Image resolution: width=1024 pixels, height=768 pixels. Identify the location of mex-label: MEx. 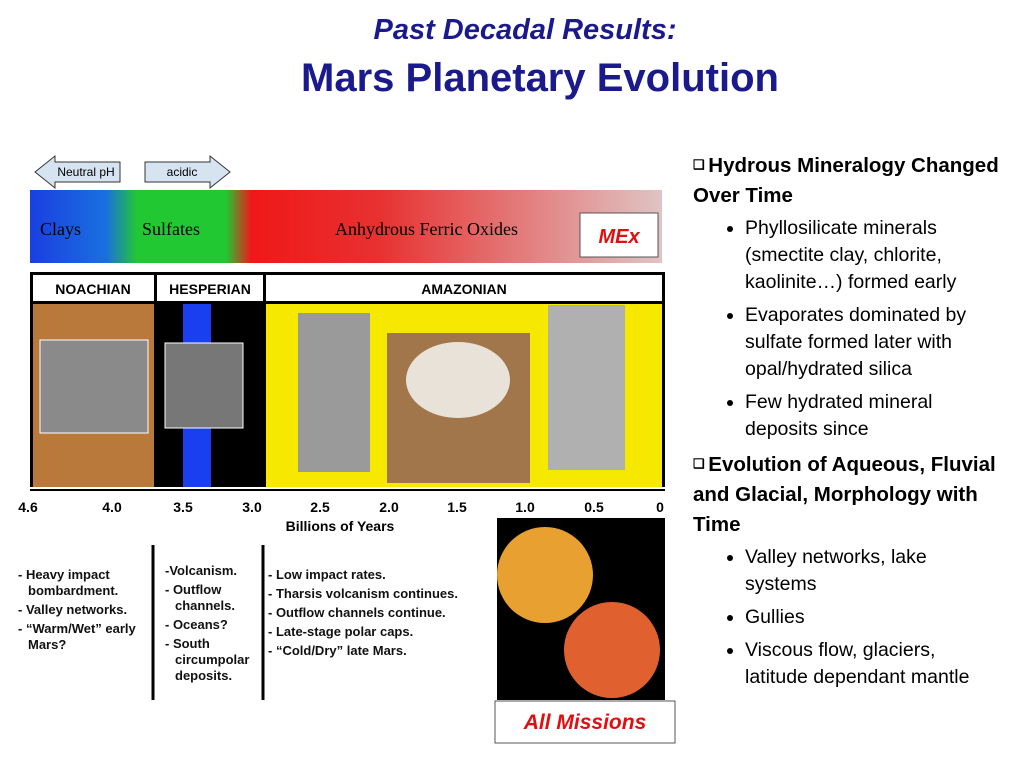
(619, 237).